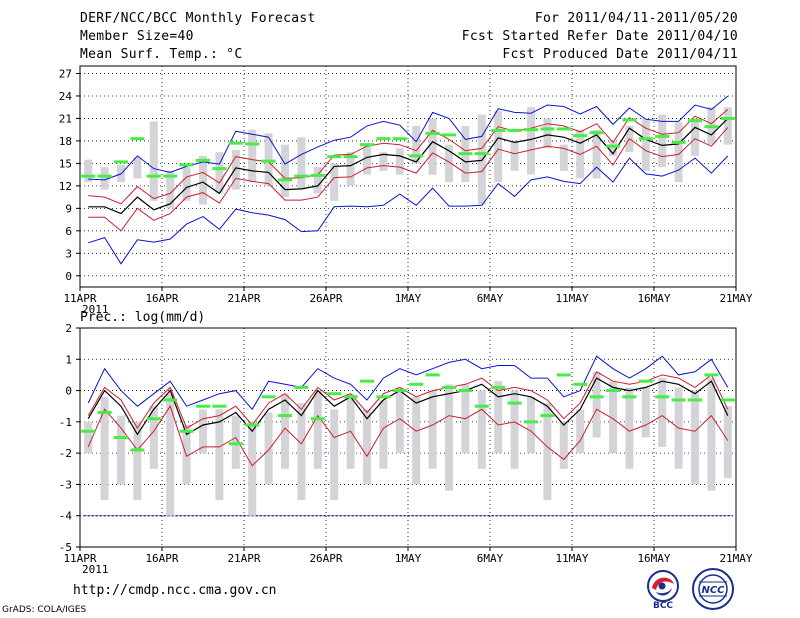  I want to click on precip-xtick-label: 16MAY, so click(653, 558).